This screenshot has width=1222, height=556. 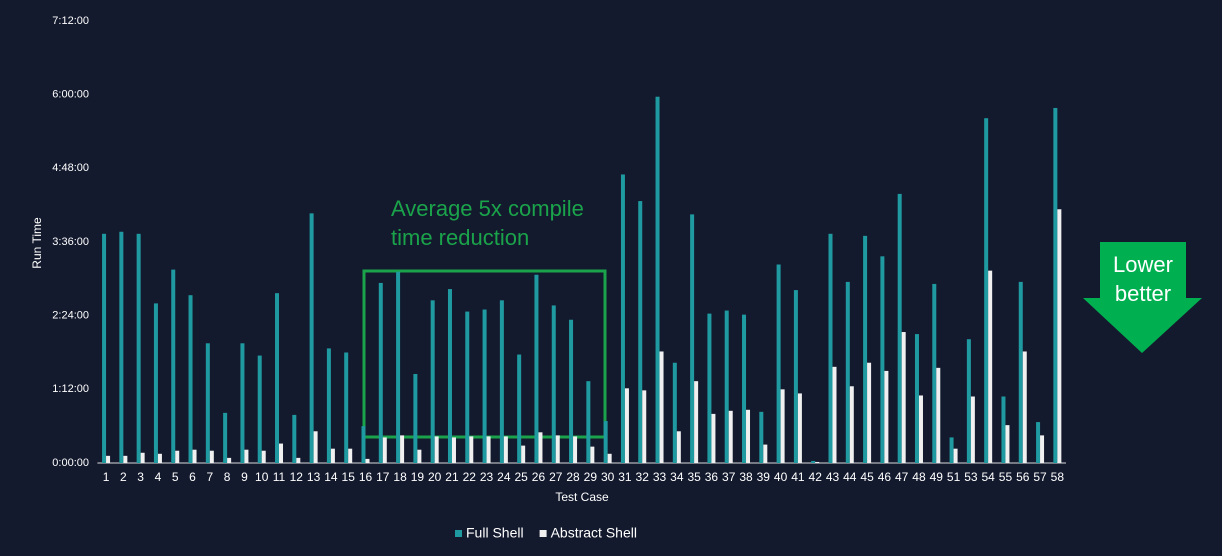 What do you see at coordinates (746, 477) in the screenshot?
I see `x-tick-label: 38` at bounding box center [746, 477].